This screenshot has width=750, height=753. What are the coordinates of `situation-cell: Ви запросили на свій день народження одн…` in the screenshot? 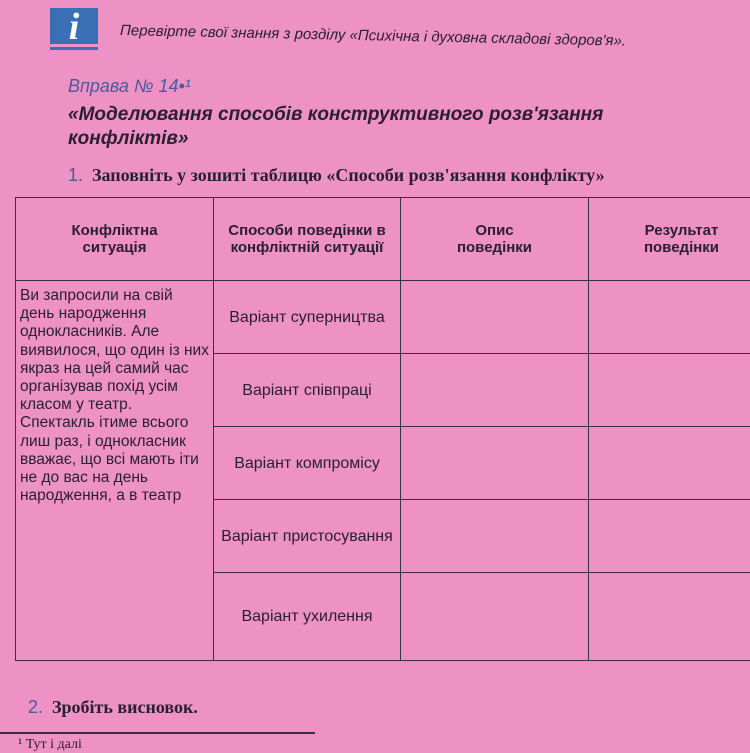 It's located at (115, 471).